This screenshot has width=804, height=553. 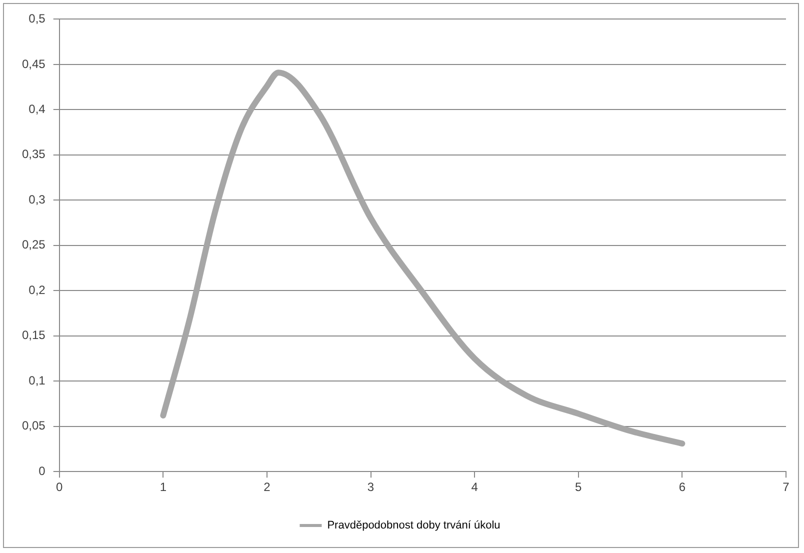 I want to click on y-tick-label: 0,05, so click(x=34, y=425).